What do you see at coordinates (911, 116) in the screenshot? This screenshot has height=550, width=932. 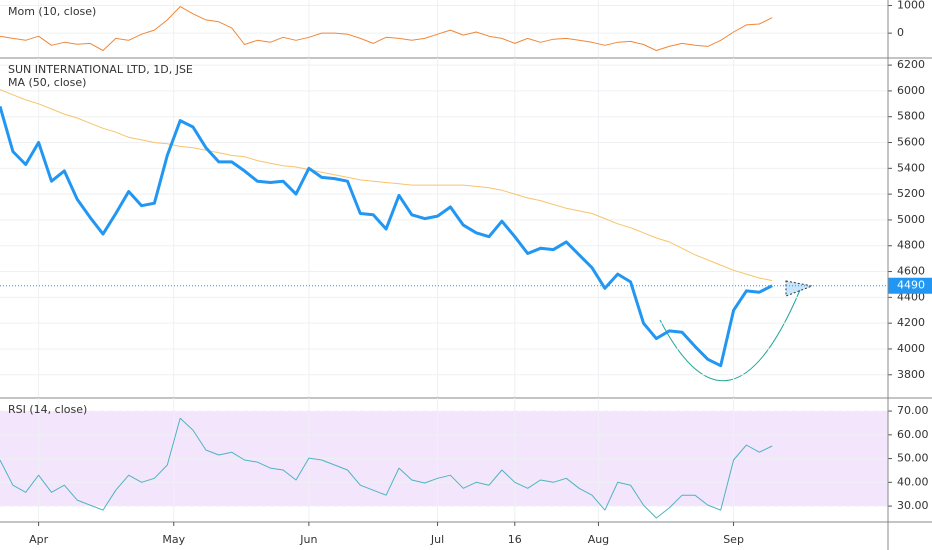 I see `y-tick-label: 5800` at bounding box center [911, 116].